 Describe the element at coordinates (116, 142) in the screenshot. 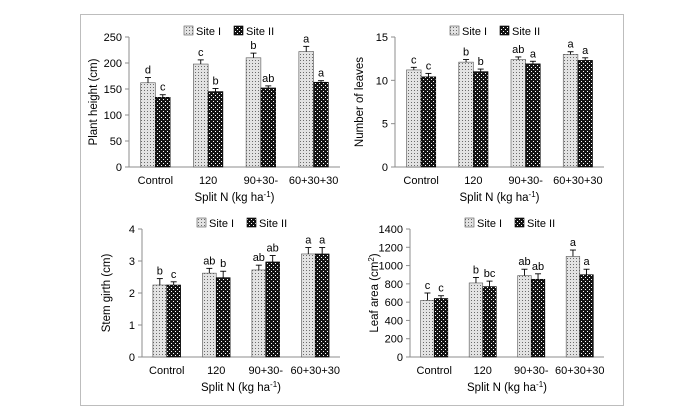

I see `y-tick-label: 50` at that location.